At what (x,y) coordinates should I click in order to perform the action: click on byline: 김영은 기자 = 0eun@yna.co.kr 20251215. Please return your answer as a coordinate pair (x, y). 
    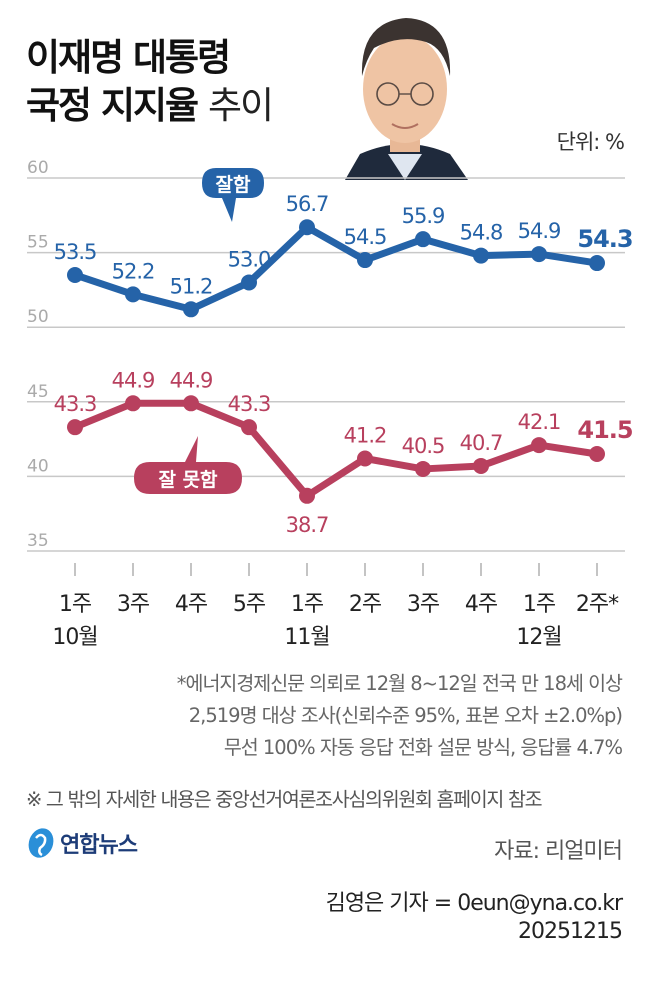
    Looking at the image, I should click on (474, 918).